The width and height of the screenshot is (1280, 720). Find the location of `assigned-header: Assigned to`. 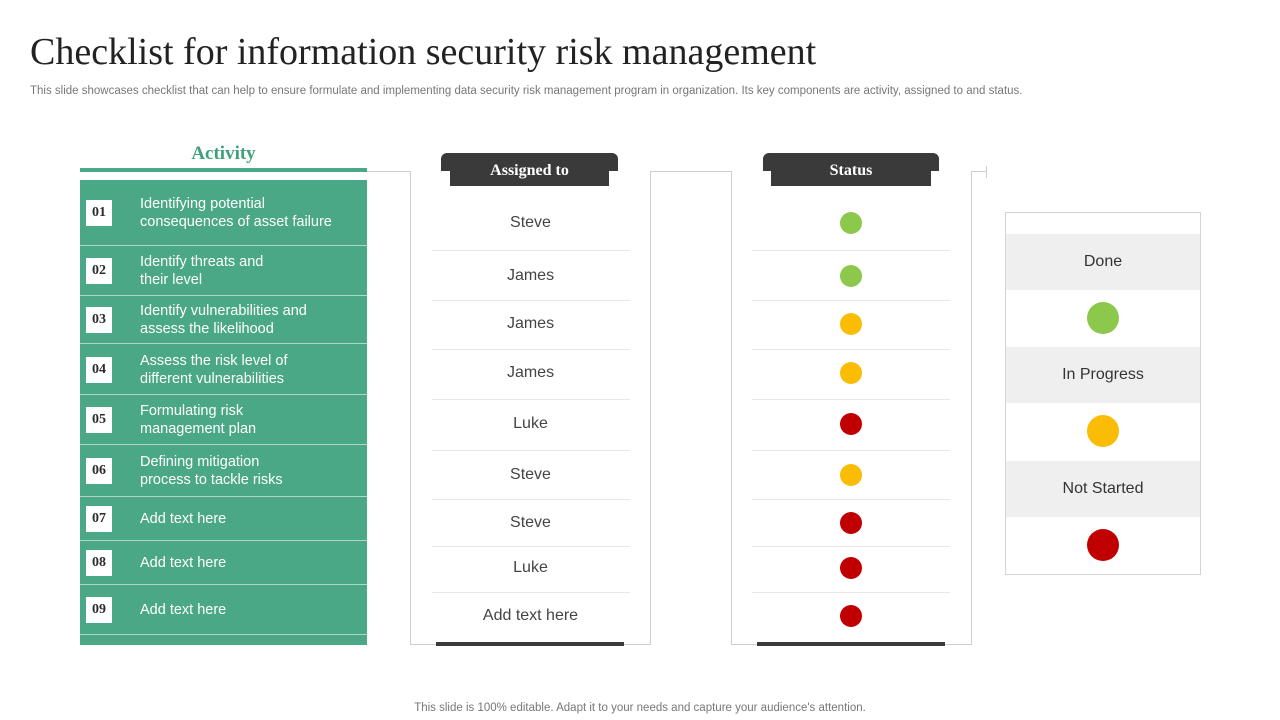

assigned-header: Assigned to is located at coordinates (529, 170).